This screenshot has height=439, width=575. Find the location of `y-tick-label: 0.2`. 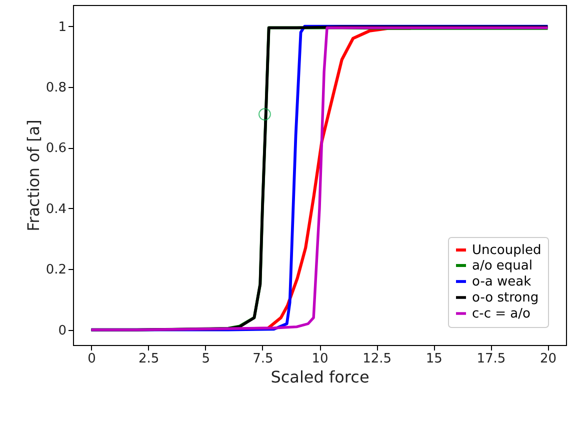

y-tick-label: 0.2 is located at coordinates (56, 270).